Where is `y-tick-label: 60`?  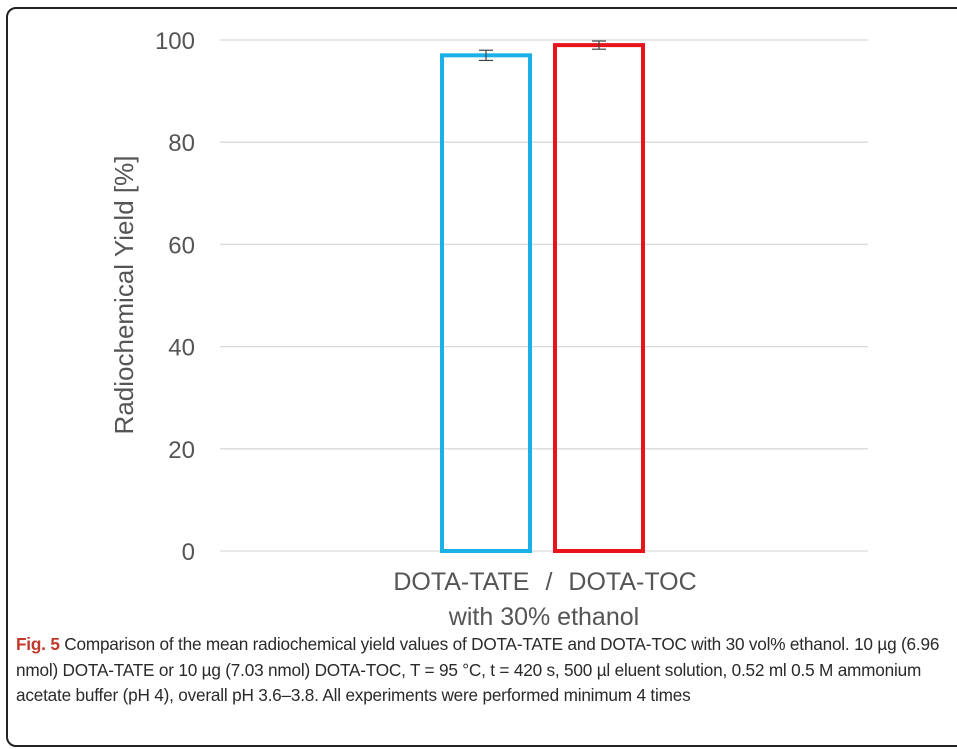
y-tick-label: 60 is located at coordinates (181, 245).